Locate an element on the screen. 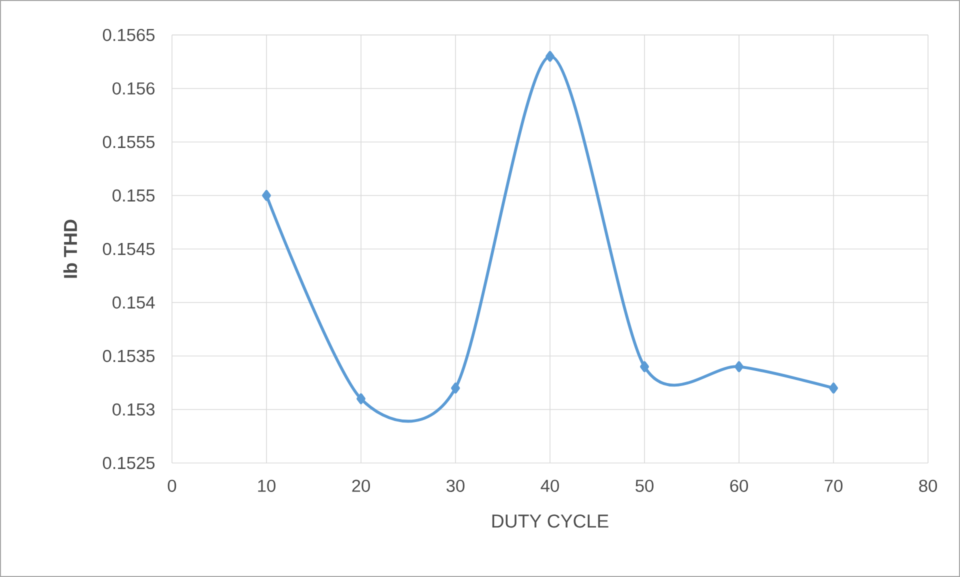  y-tick-label: 0.154 is located at coordinates (133, 302).